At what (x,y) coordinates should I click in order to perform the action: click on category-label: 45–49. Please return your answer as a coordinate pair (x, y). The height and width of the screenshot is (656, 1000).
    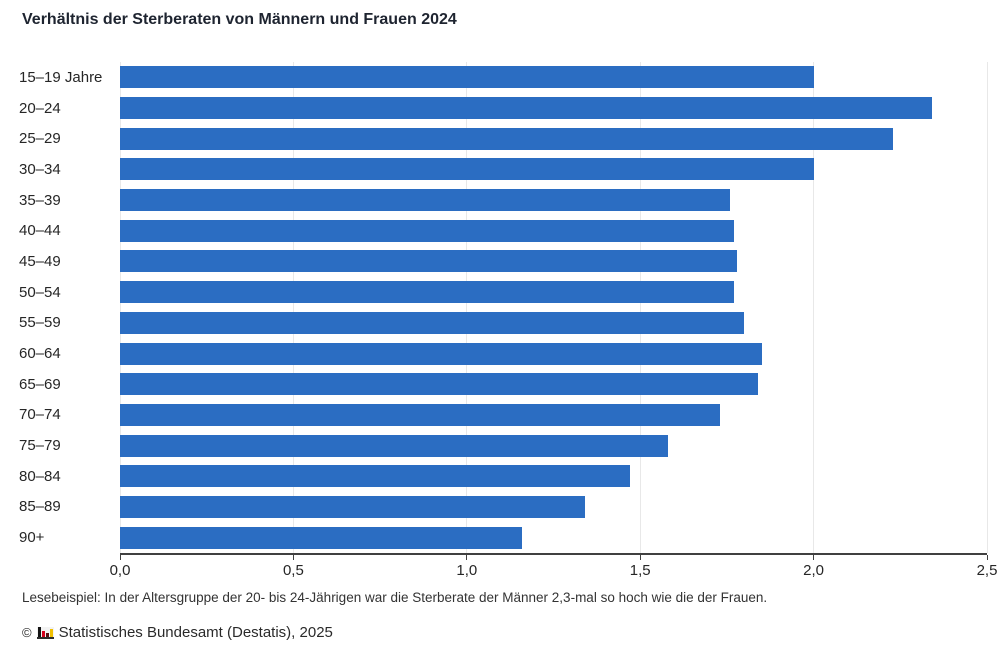
    Looking at the image, I should click on (40, 261).